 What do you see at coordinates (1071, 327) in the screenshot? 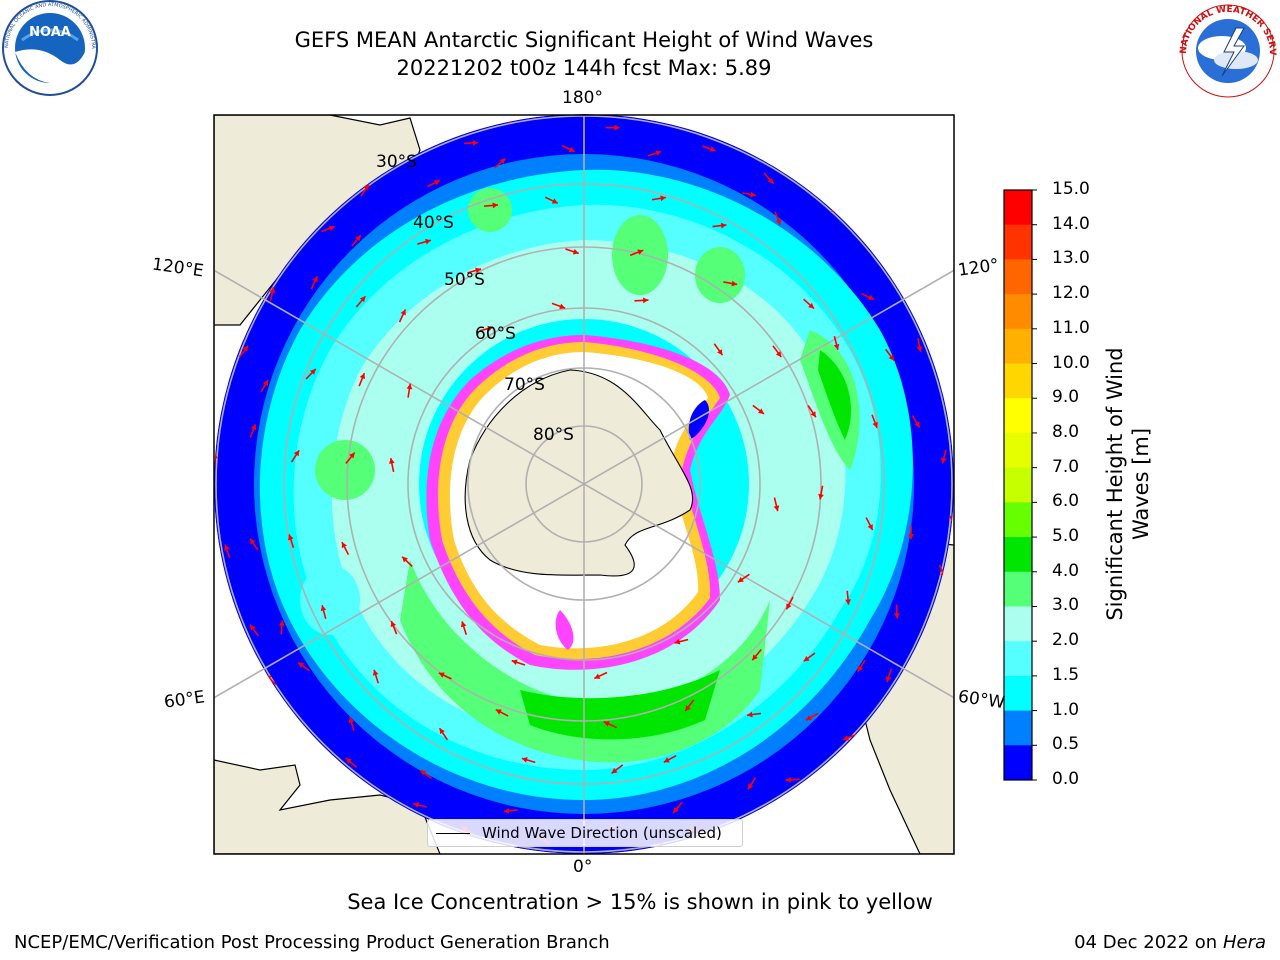
I see `colorbar-tick-label: 11.0` at bounding box center [1071, 327].